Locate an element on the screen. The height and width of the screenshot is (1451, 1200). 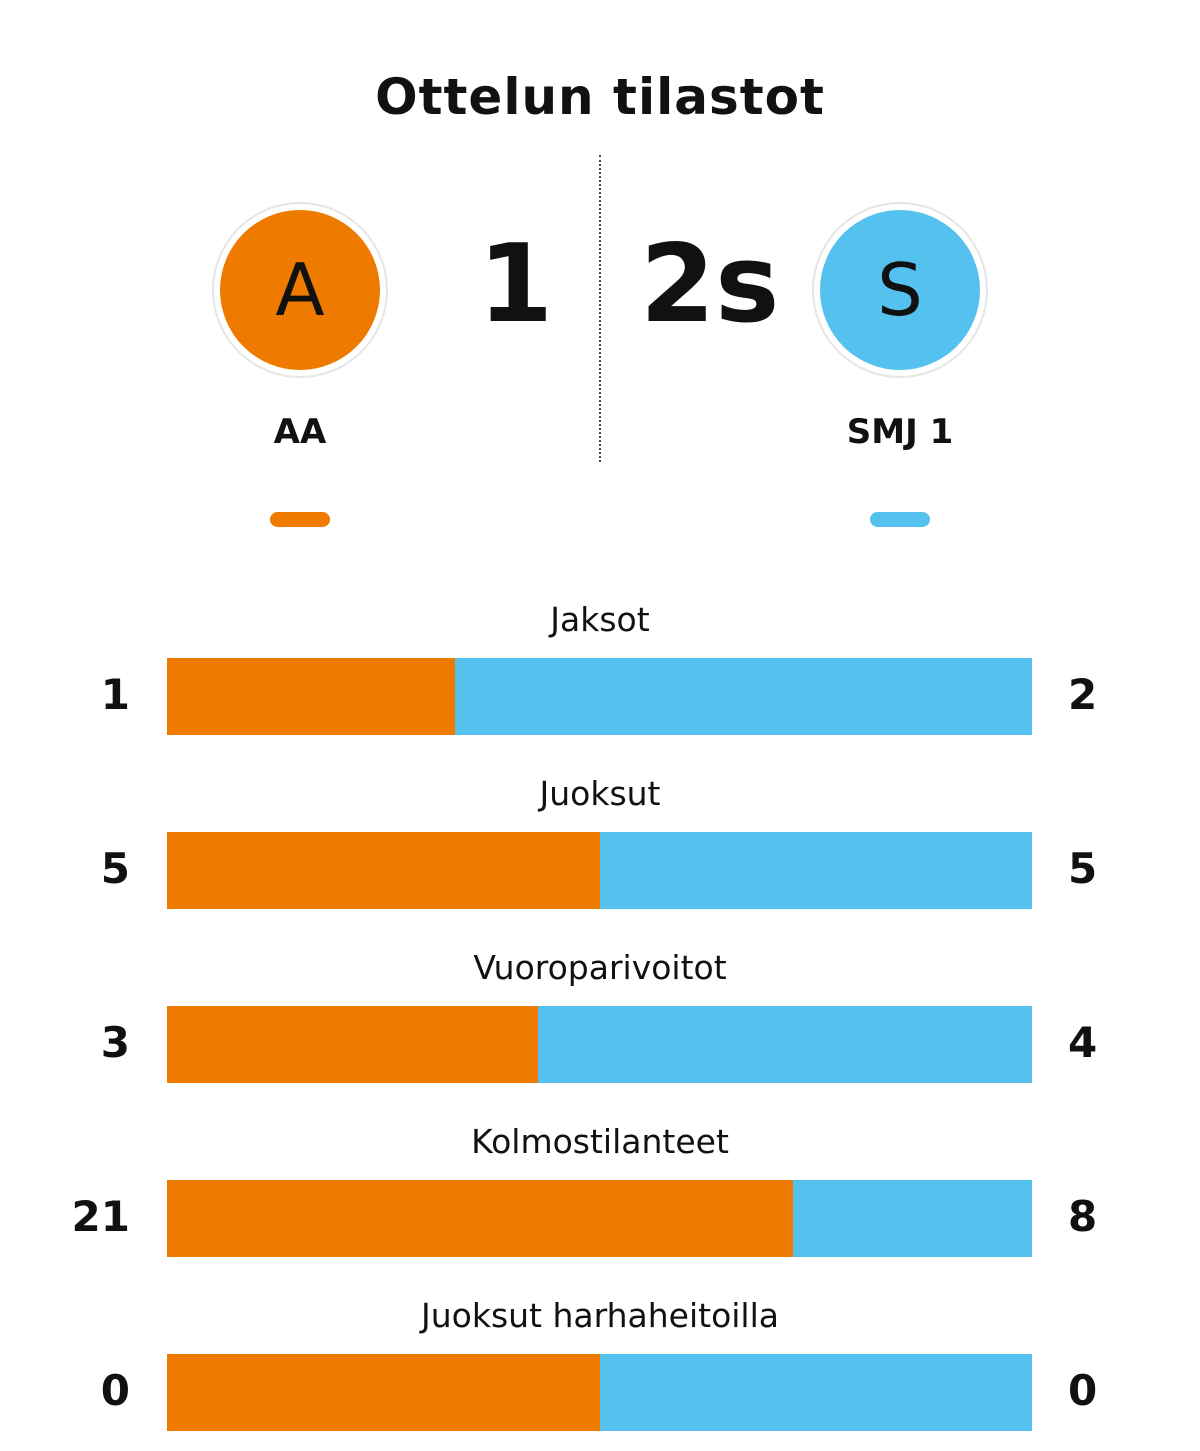
away-logo-letter: S is located at coordinates (900, 290).